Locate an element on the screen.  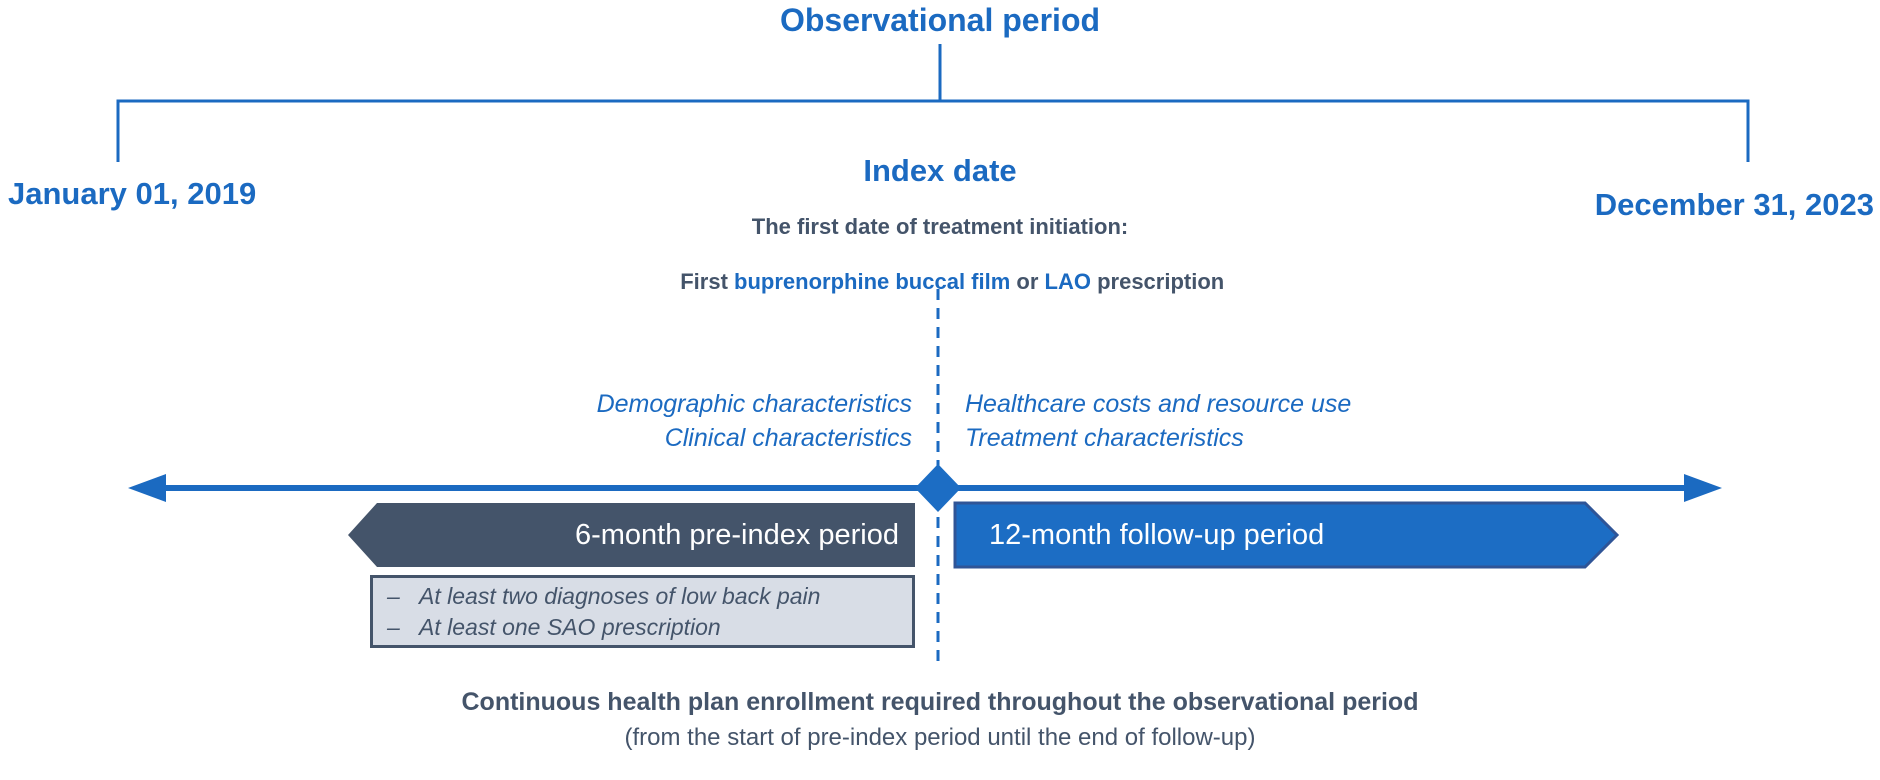
timeline-arrowhead-right-icon is located at coordinates (1703, 488).